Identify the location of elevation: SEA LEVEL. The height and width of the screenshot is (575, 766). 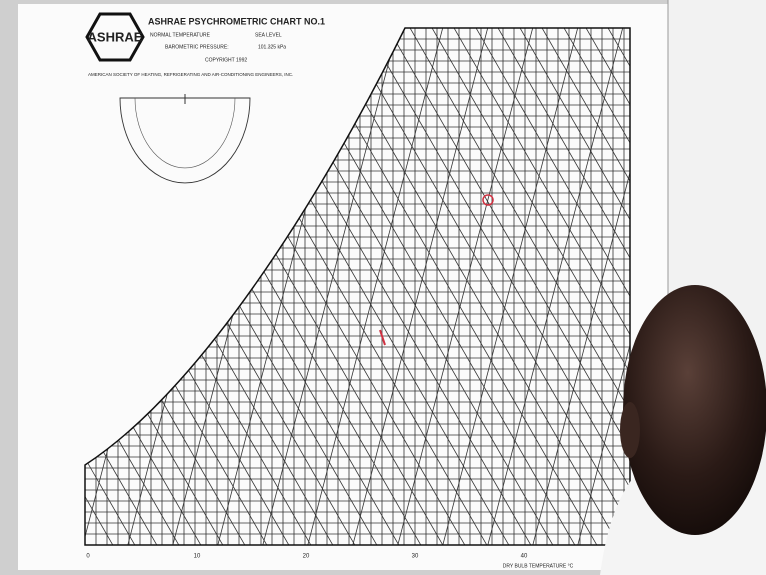
(268, 35).